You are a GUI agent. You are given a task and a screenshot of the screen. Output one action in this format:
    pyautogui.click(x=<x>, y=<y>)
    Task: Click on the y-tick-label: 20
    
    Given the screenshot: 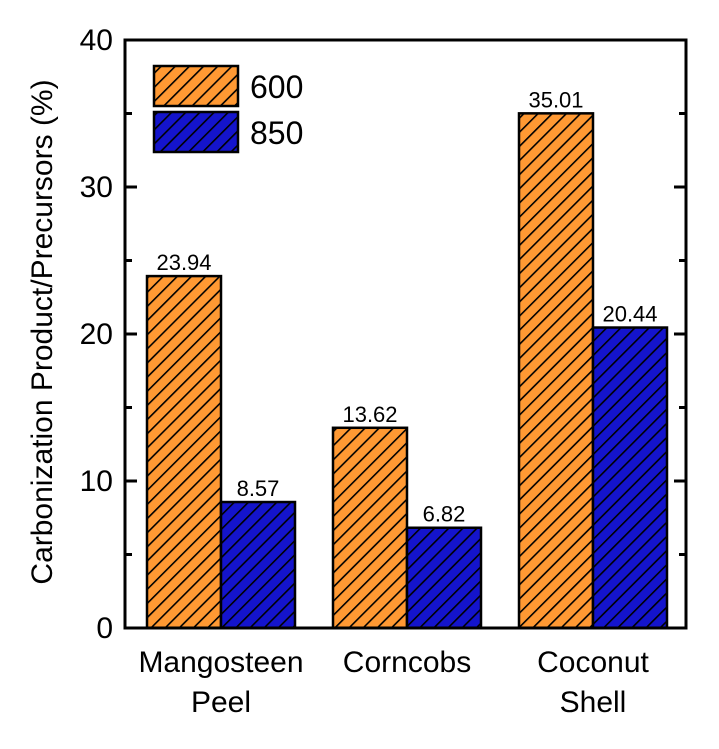 What is the action you would take?
    pyautogui.click(x=96, y=334)
    